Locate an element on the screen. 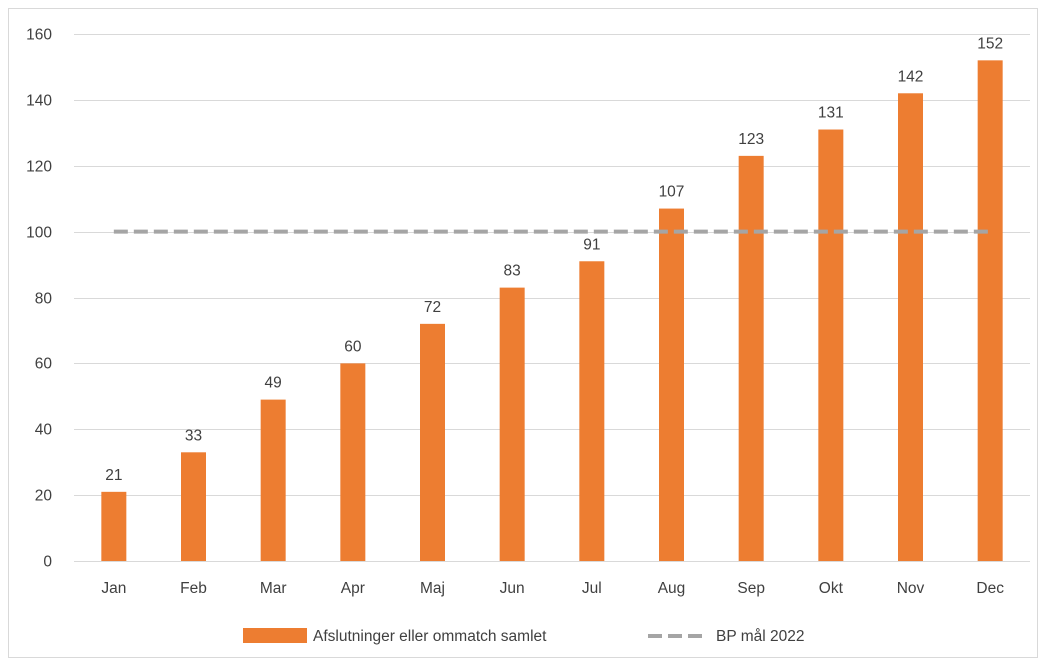 This screenshot has width=1046, height=666. y-tick-label: 60 is located at coordinates (44, 364).